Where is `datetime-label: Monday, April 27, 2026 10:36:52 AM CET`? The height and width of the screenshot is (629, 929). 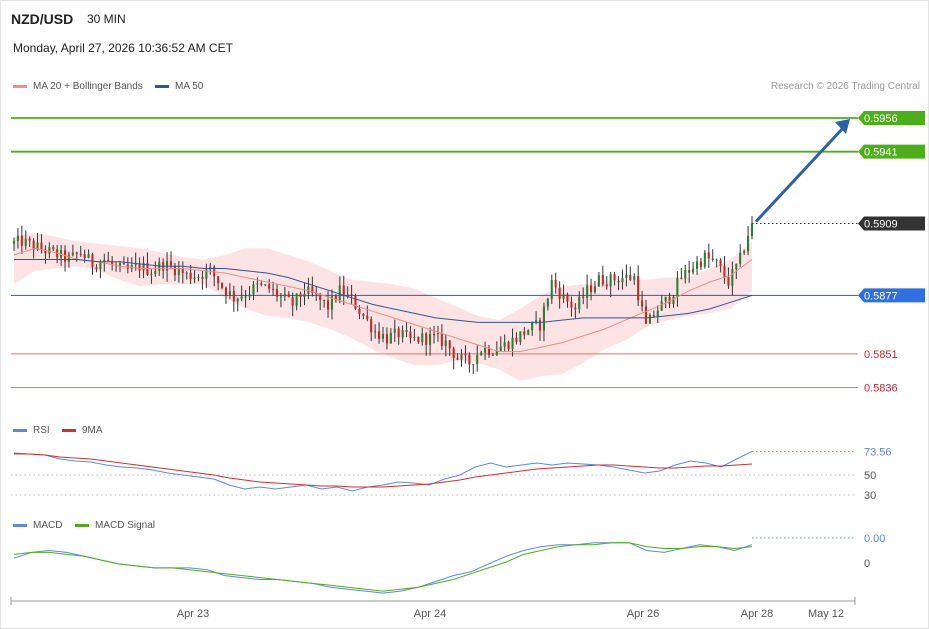 datetime-label: Monday, April 27, 2026 10:36:52 AM CET is located at coordinates (123, 48).